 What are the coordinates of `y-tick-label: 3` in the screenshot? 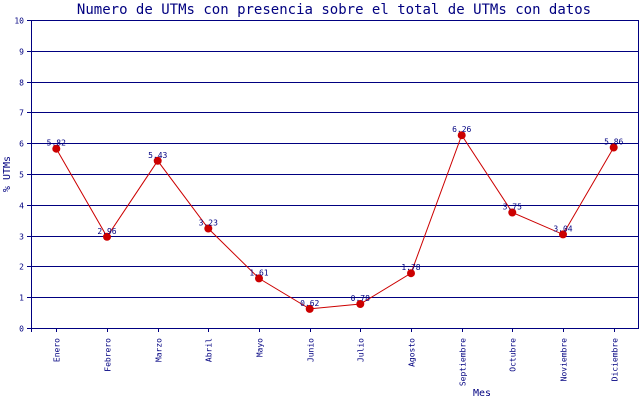 It's located at (21, 237).